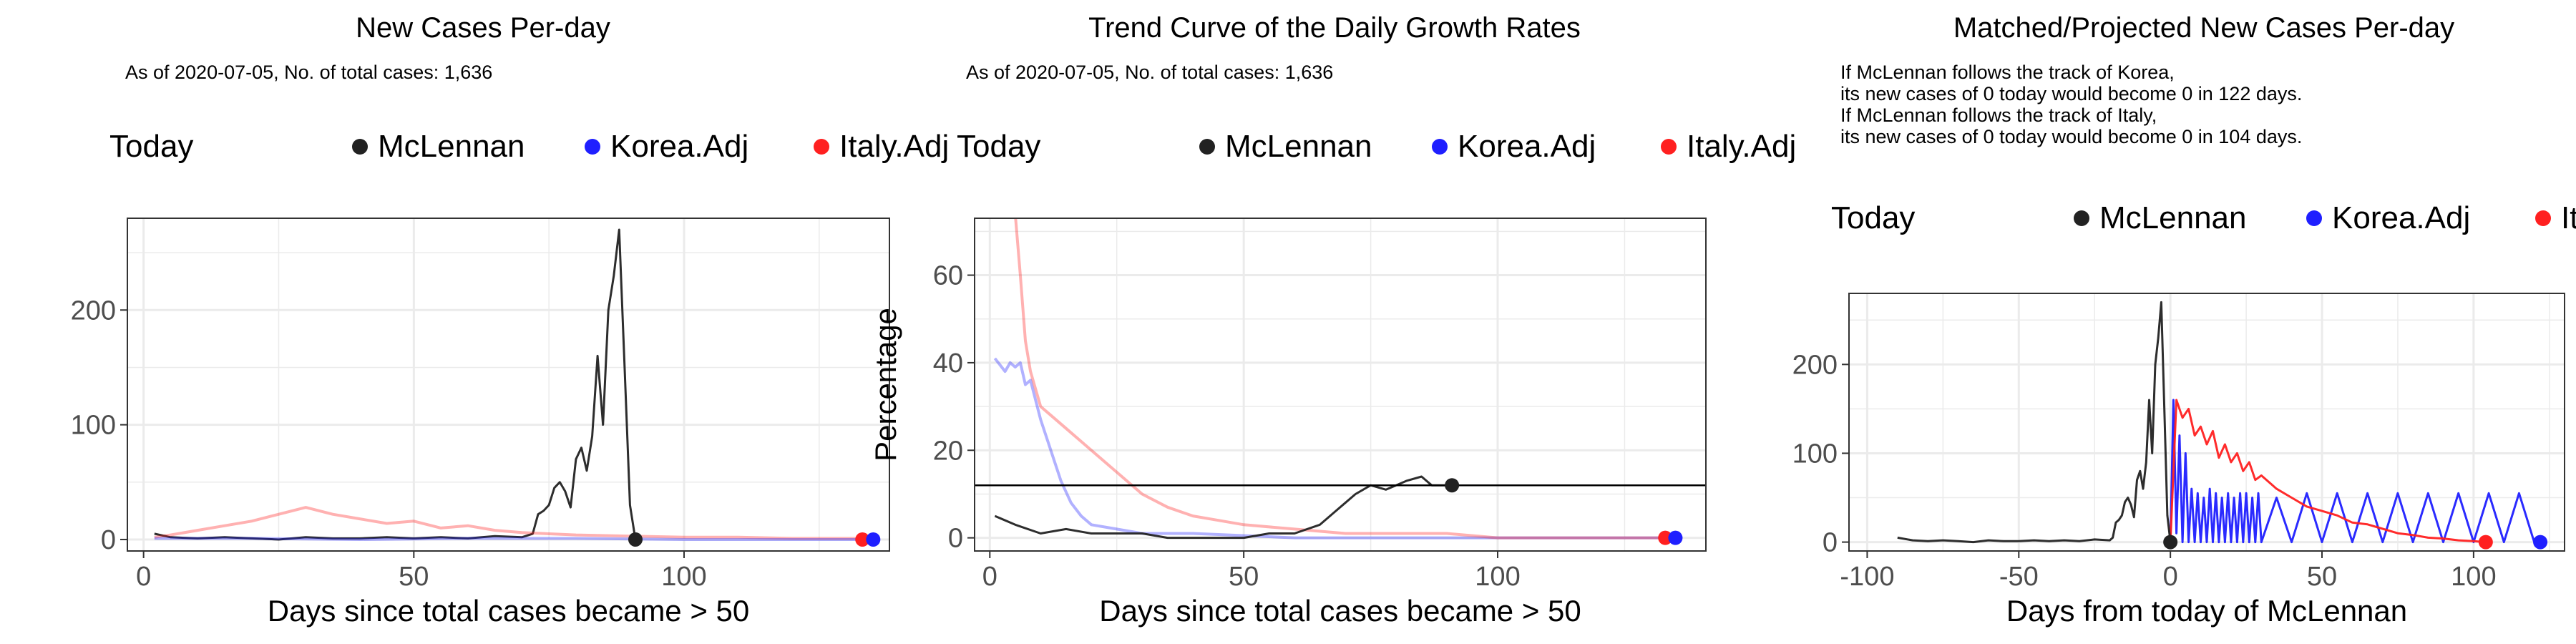 The width and height of the screenshot is (2576, 644). I want to click on chart-title: Matched/Projected New Cases Per-day, so click(2203, 28).